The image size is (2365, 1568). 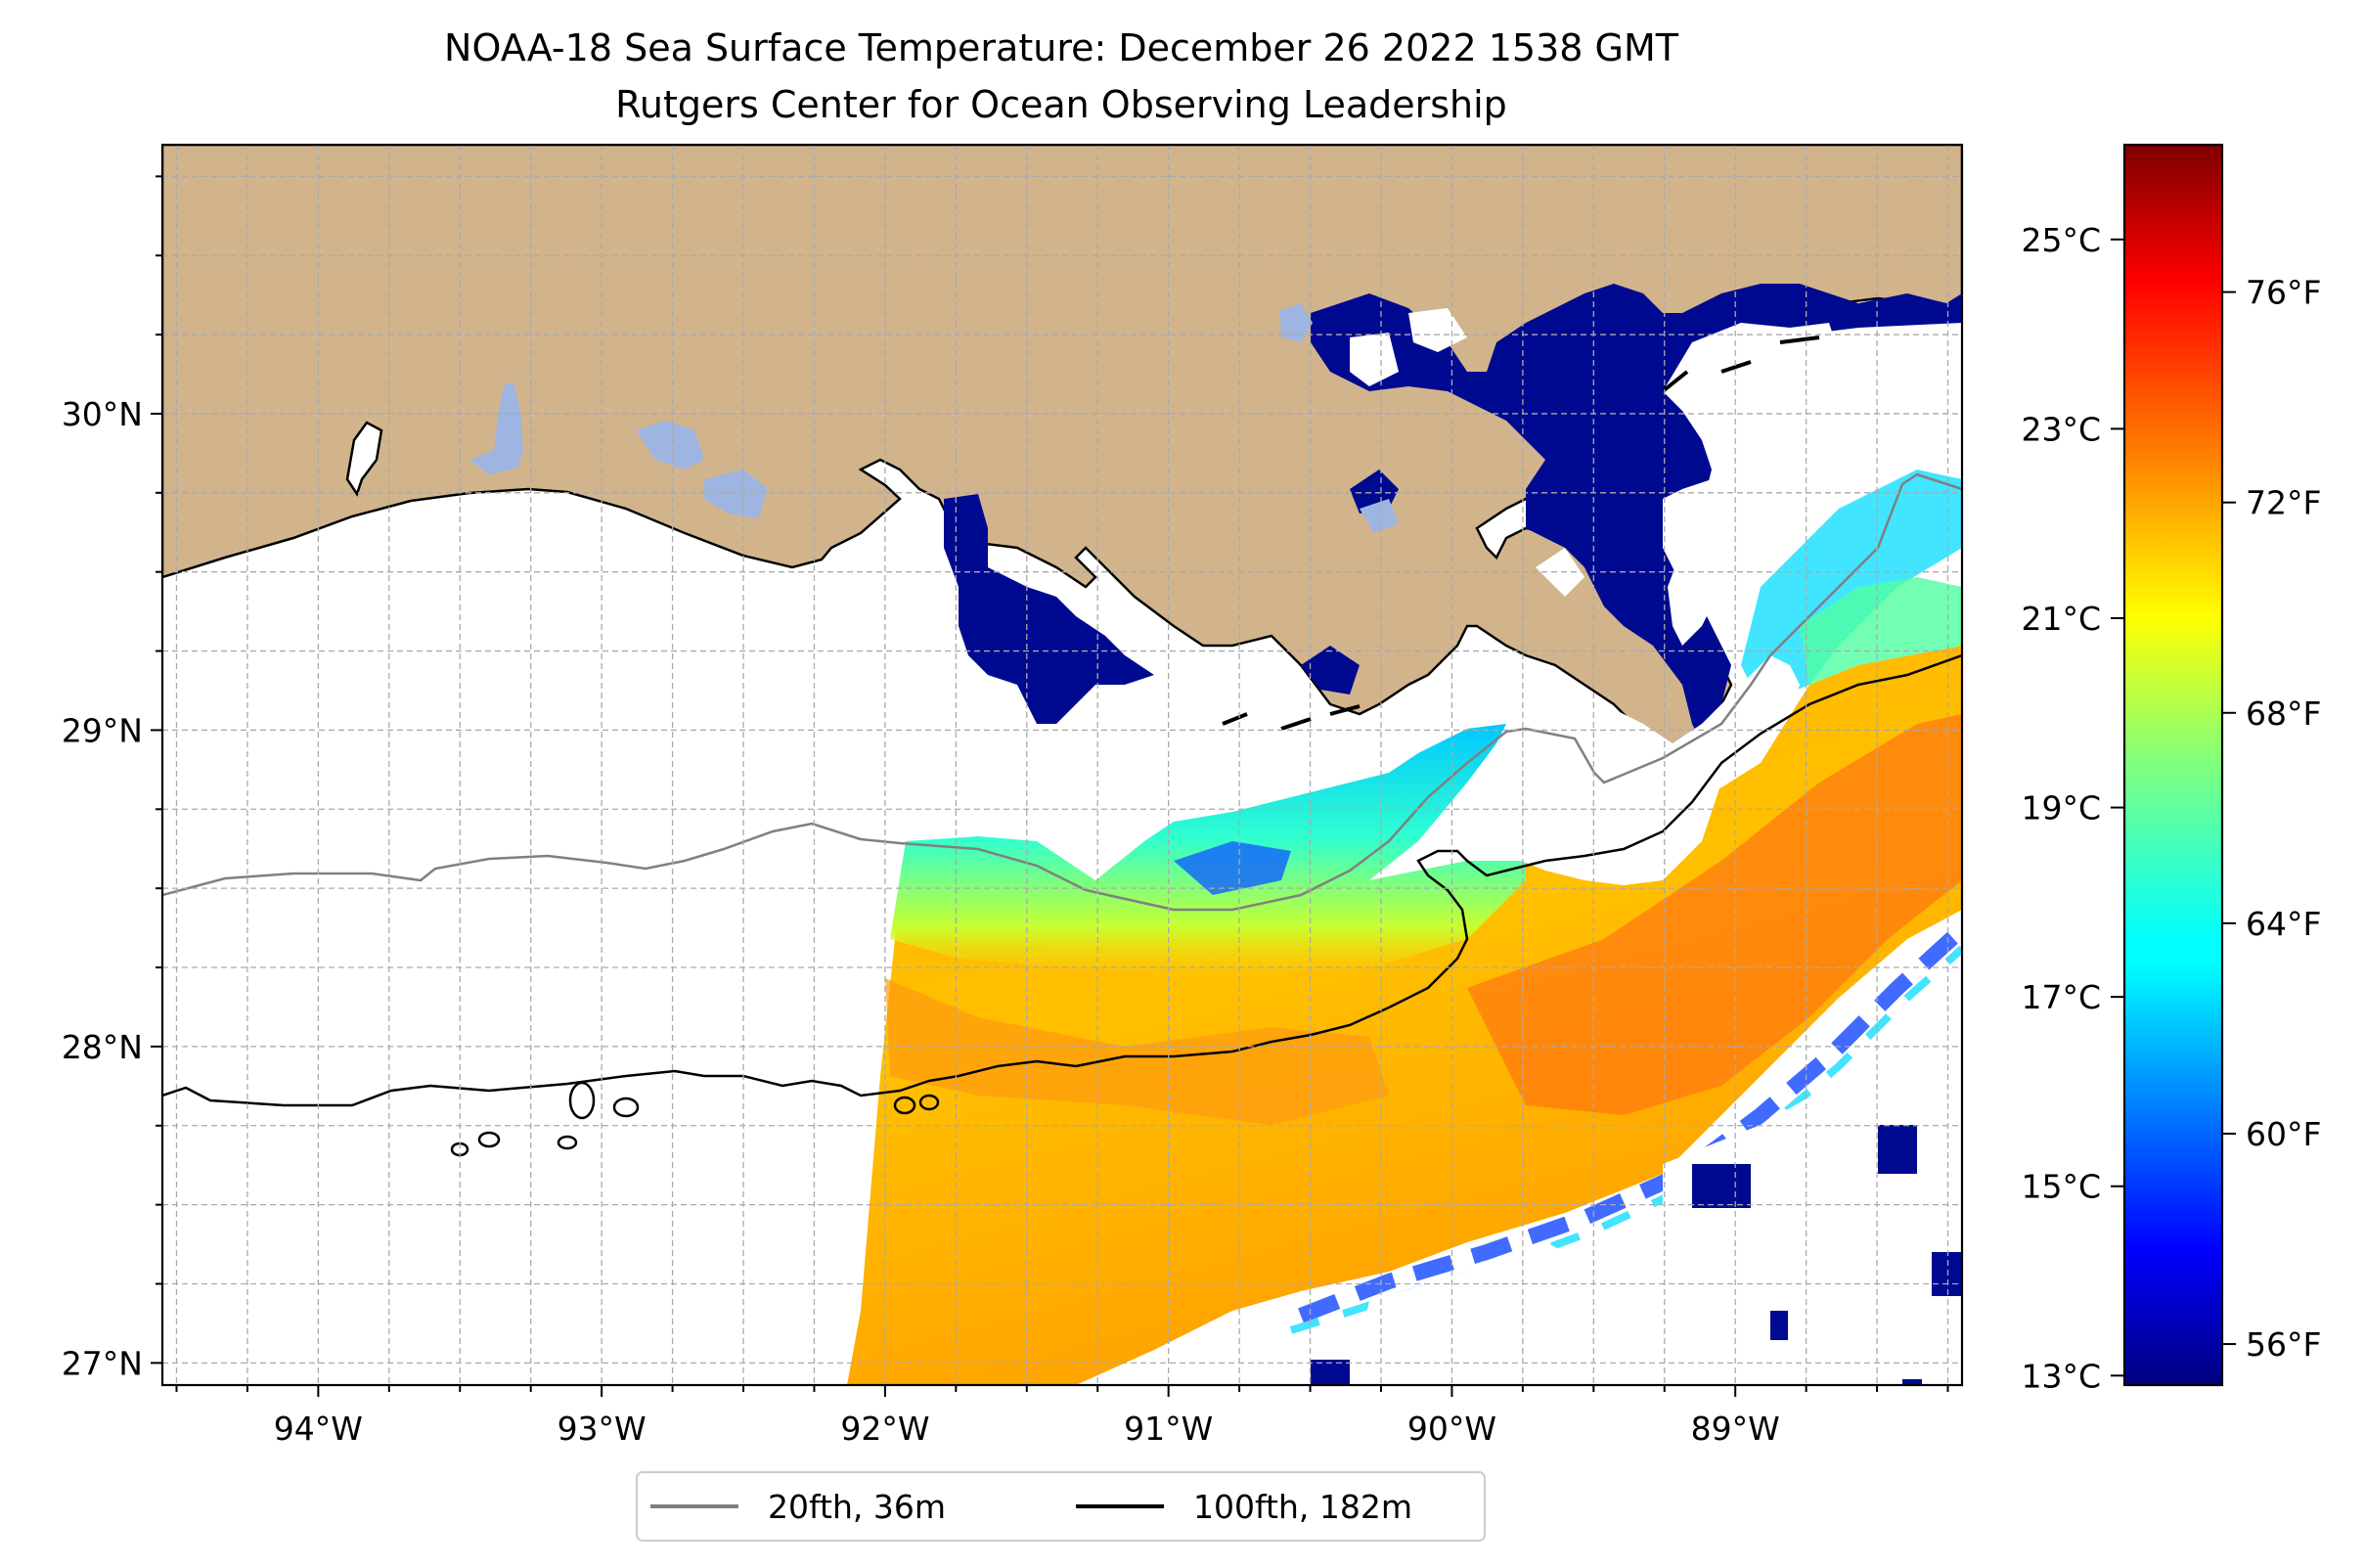 I want to click on legend: 20fth, 36m 100fth, 182m, so click(x=1061, y=1506).